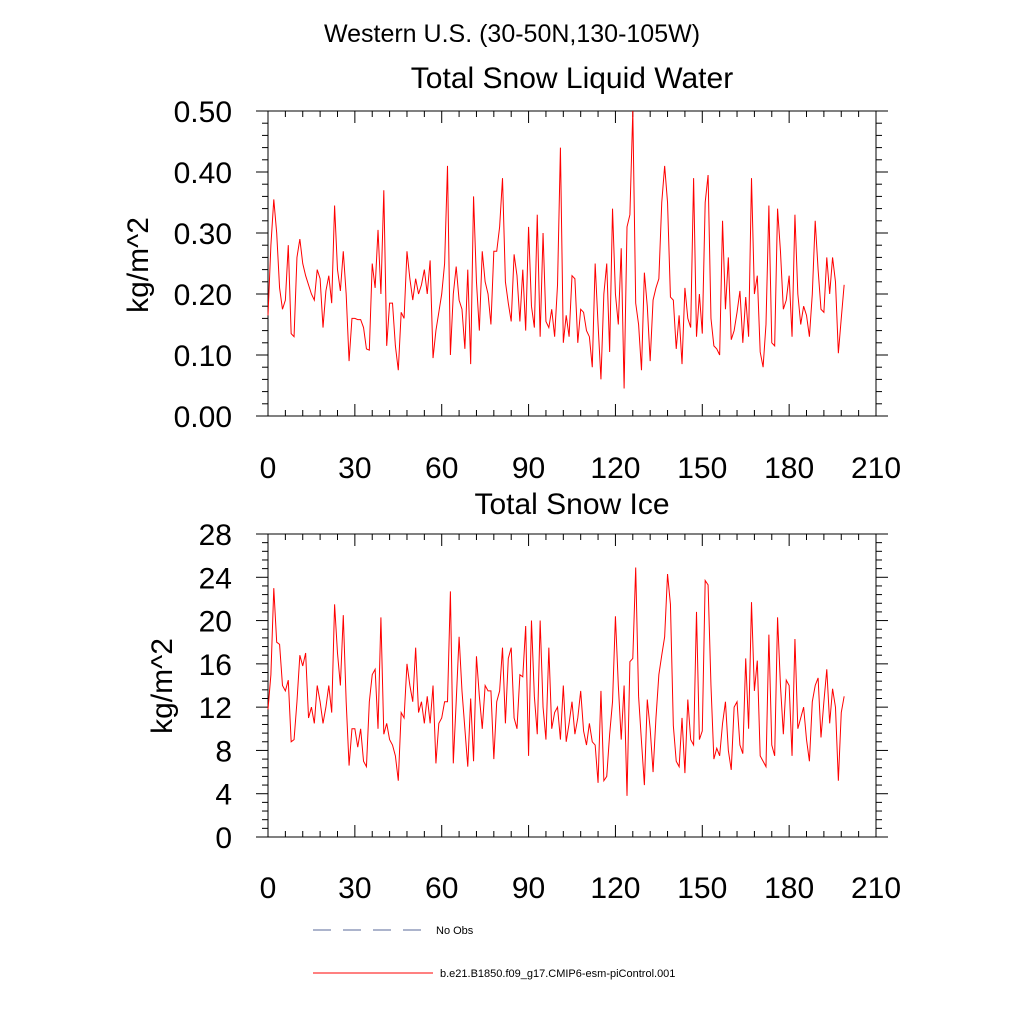 Image resolution: width=1024 pixels, height=1024 pixels. What do you see at coordinates (455, 931) in the screenshot?
I see `legend-label-no-obs: No Obs` at bounding box center [455, 931].